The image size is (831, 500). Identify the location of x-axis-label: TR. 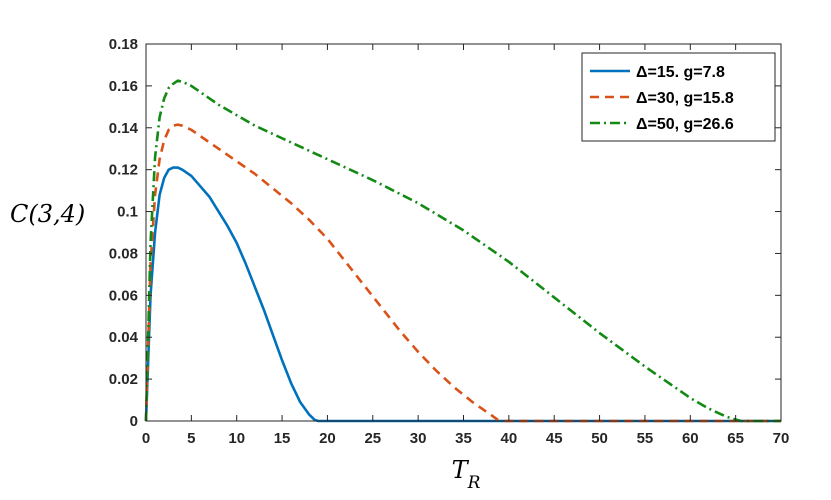
(466, 474).